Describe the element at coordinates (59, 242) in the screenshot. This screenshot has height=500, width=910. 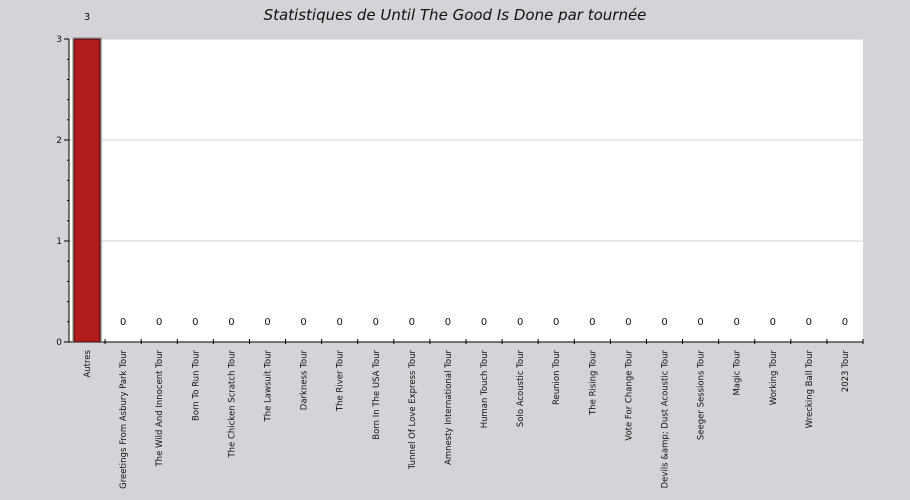
I see `y-tick-label: 1` at that location.